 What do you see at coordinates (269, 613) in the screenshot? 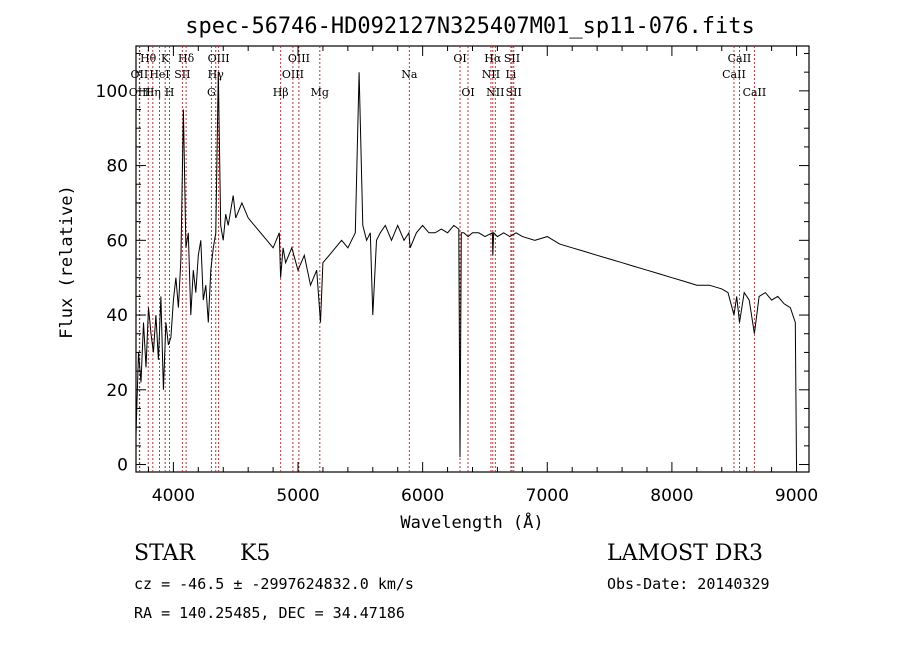
I see `radec-text: RA = 140.25485, DEC = 34.47186` at bounding box center [269, 613].